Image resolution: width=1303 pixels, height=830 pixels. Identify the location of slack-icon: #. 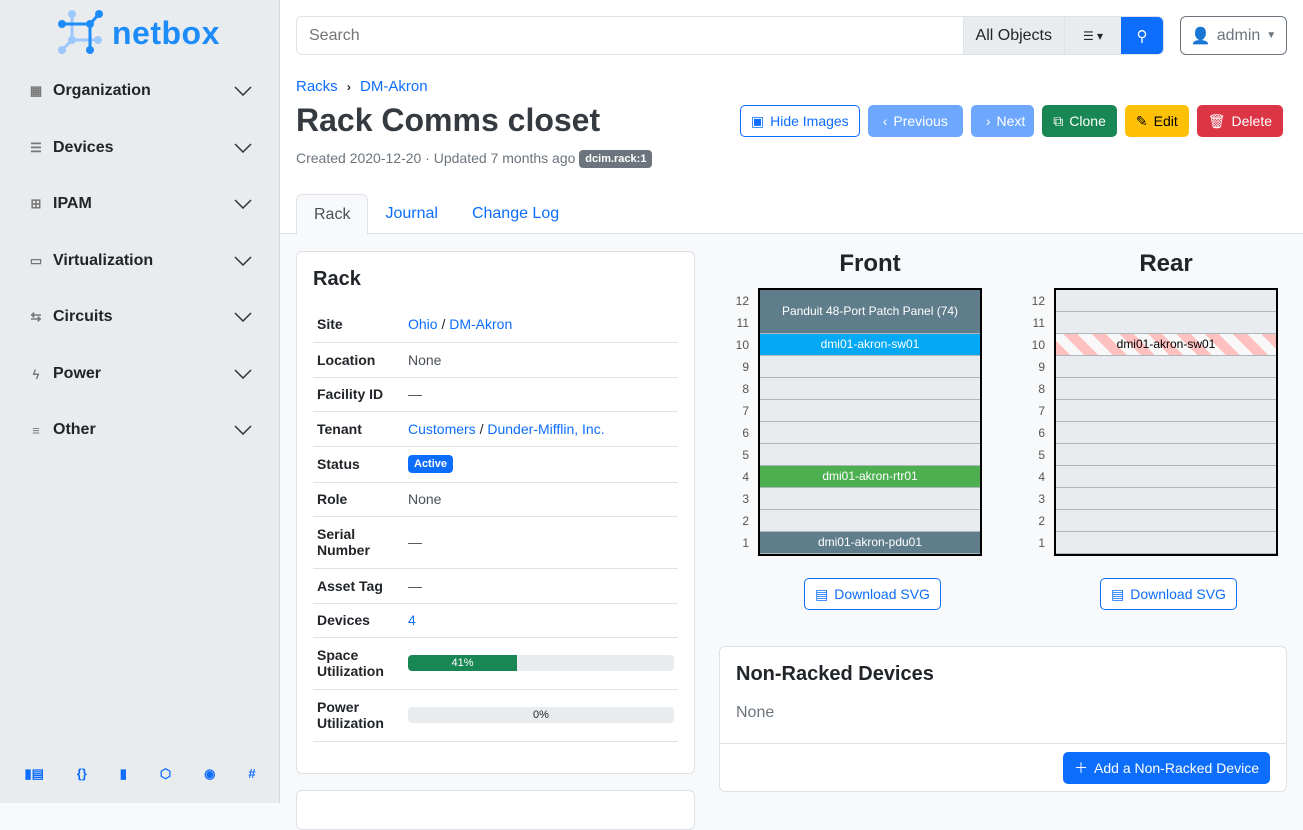
(252, 773).